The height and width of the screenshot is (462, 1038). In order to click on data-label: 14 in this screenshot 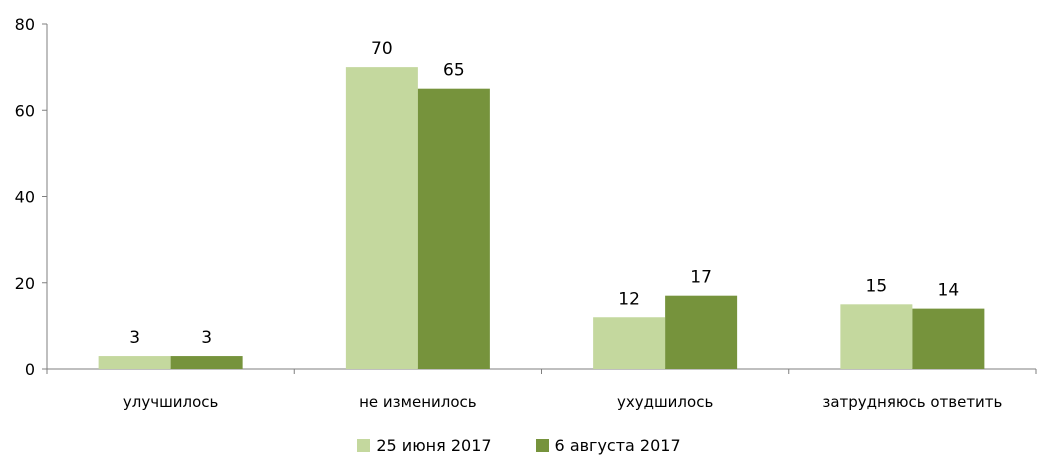, I will do `click(949, 291)`.